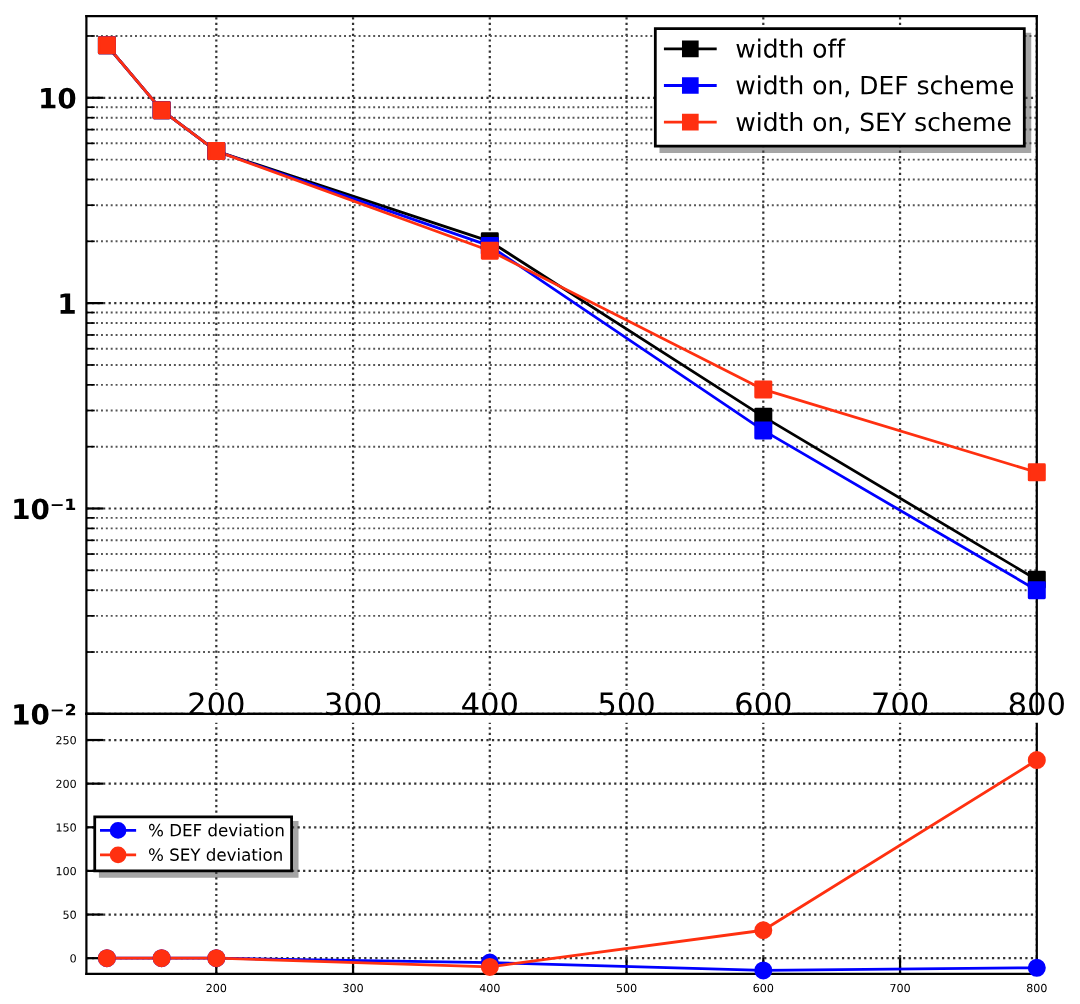 The height and width of the screenshot is (1004, 1080). Describe the element at coordinates (216, 830) in the screenshot. I see `legend-label: % DEF deviation` at that location.